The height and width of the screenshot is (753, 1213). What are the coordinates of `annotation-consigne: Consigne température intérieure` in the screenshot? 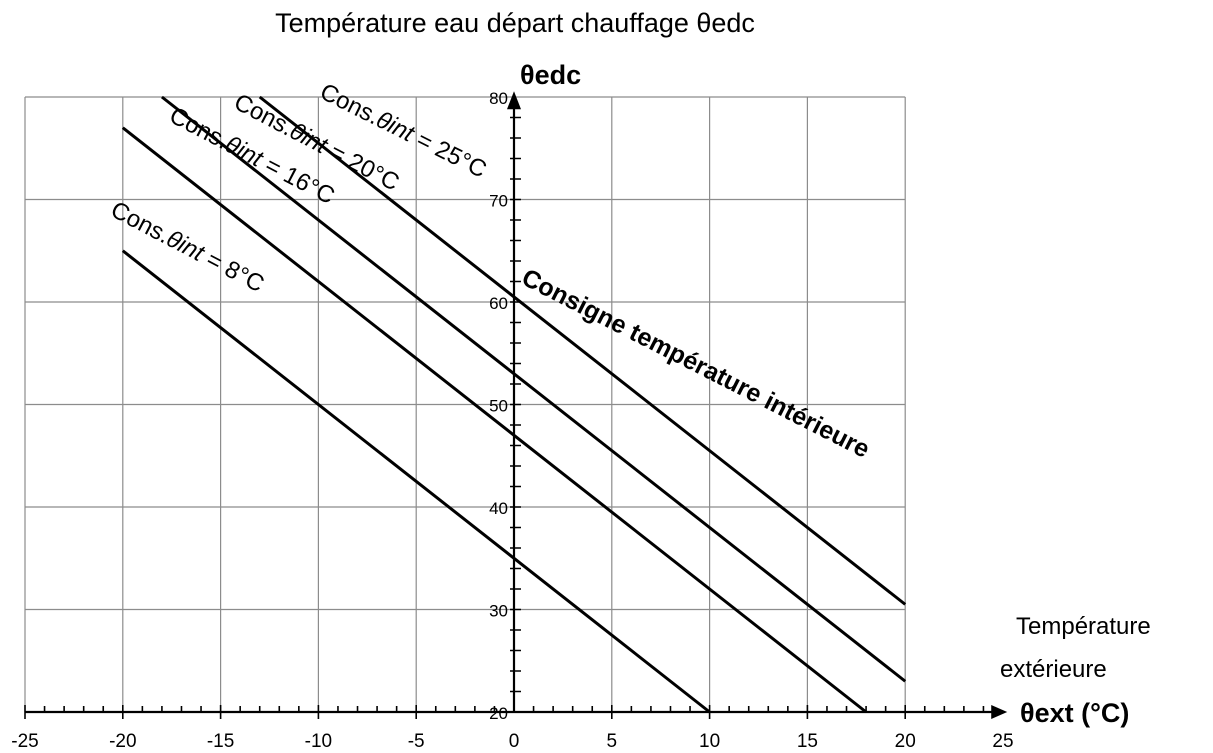 It's located at (695, 363).